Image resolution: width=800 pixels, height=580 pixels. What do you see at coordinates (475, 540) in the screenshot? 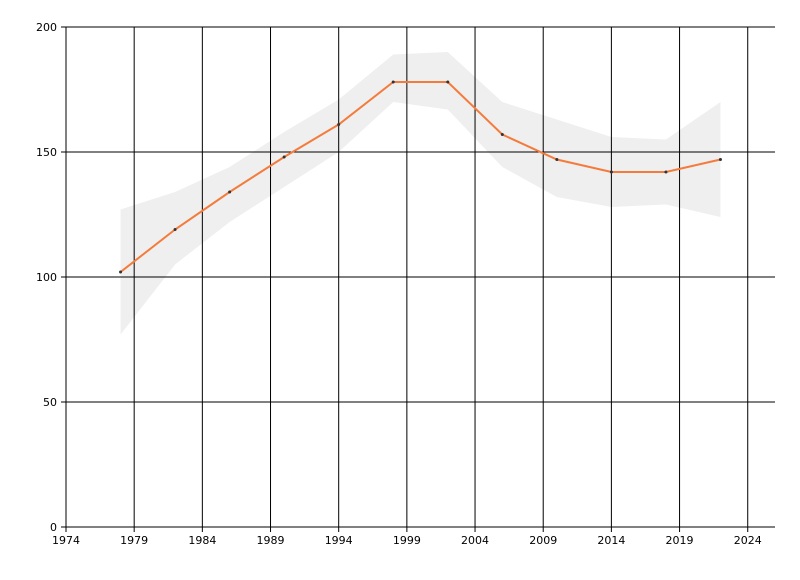
I see `x-tick-label: 2004` at bounding box center [475, 540].